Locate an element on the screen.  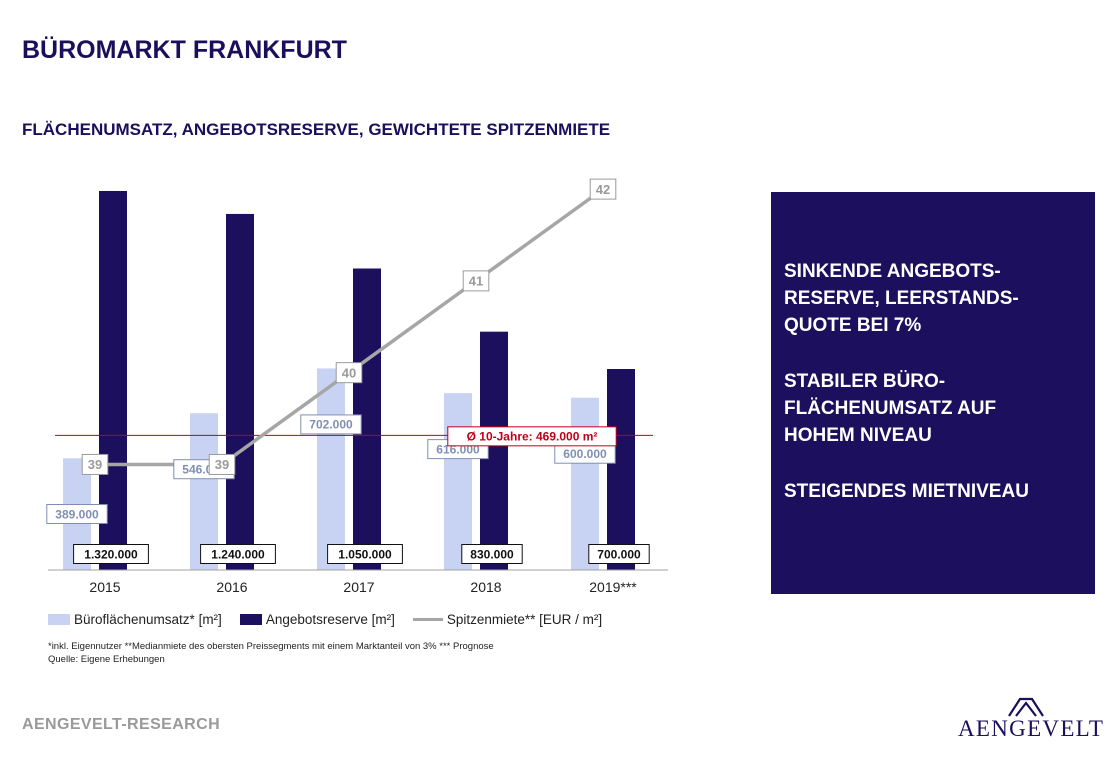
data-label-flaechenumsatz-2019: 600.000 is located at coordinates (585, 454).